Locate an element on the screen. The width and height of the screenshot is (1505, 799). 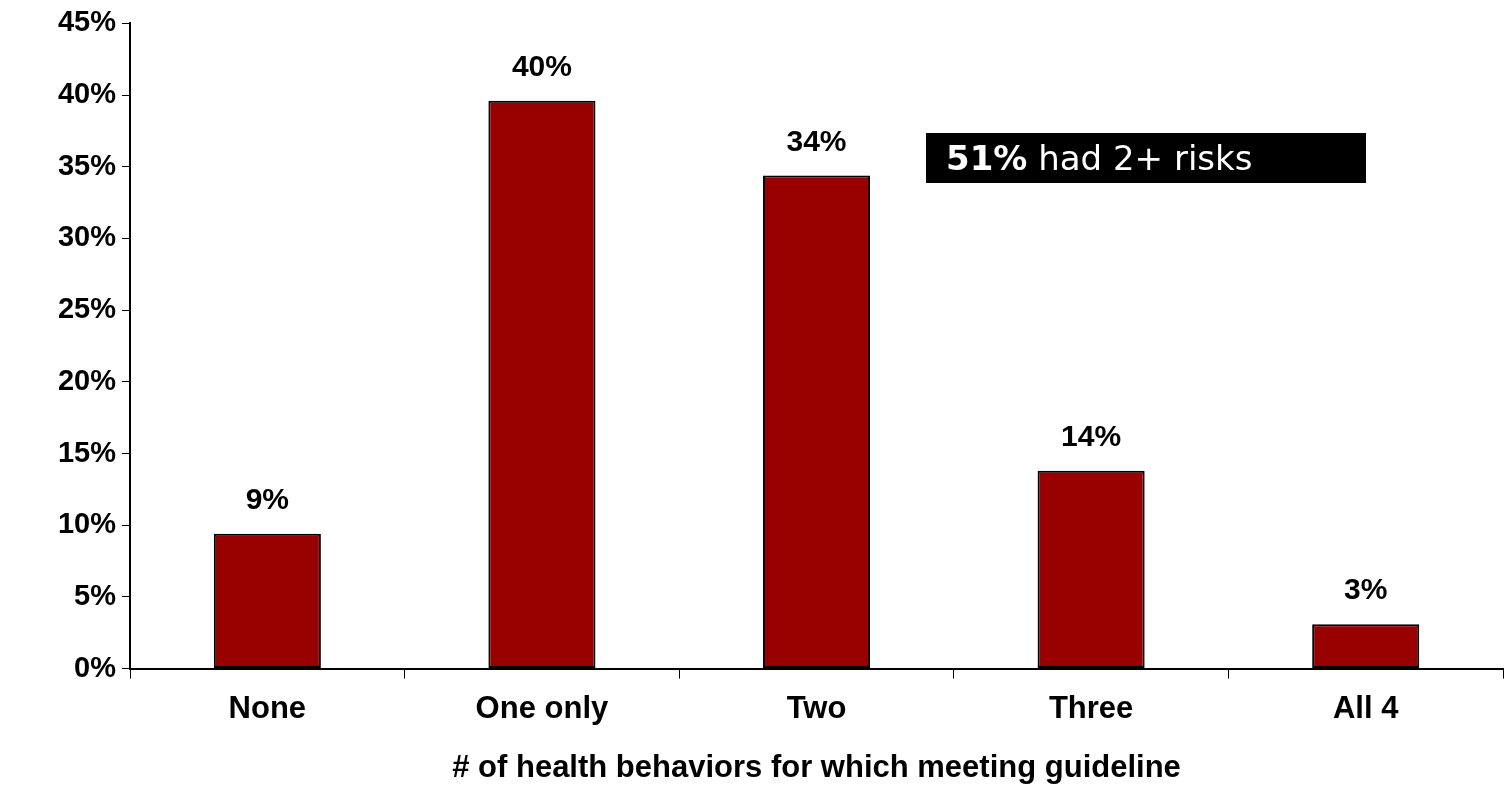
data-label: 40% is located at coordinates (541, 66).